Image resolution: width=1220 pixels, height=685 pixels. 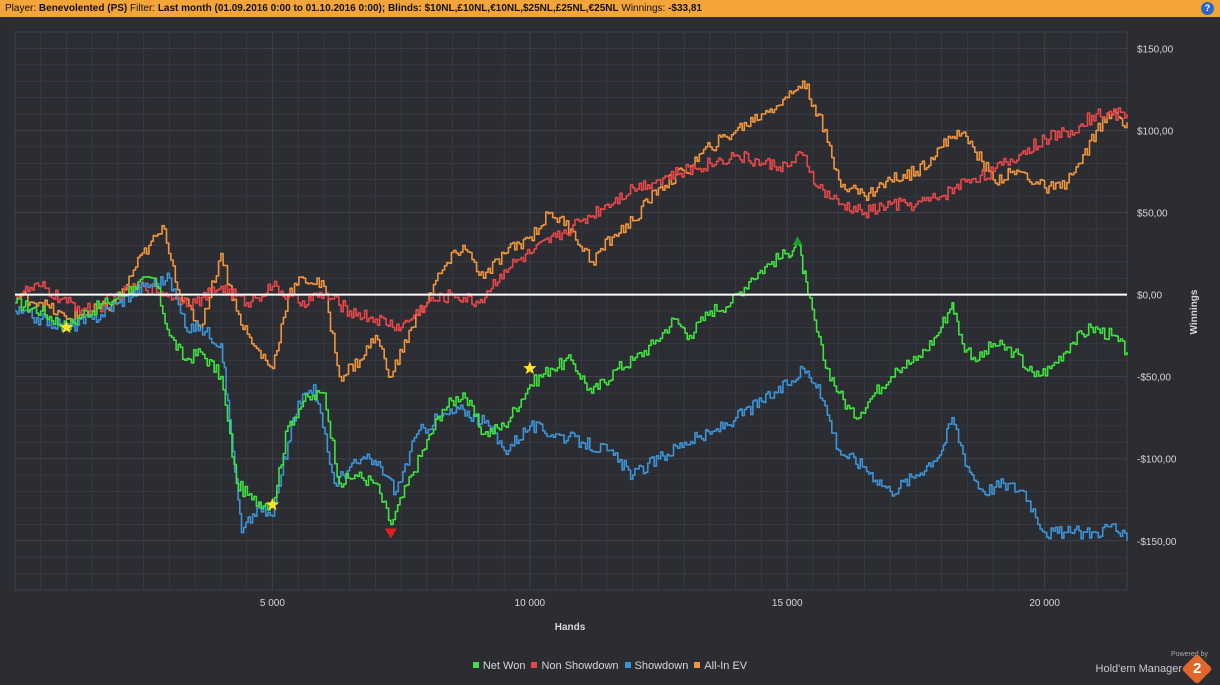 I want to click on x-axis-label: Hands, so click(x=570, y=627).